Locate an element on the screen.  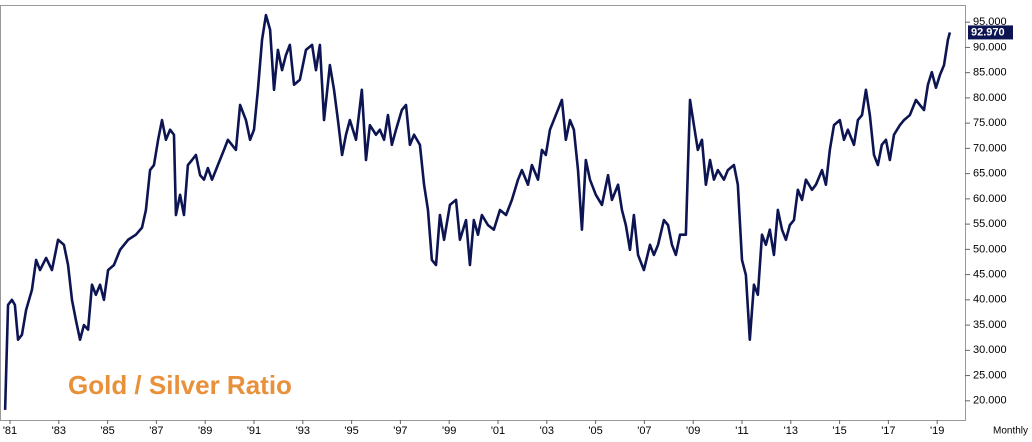
x-tick-label: '17 is located at coordinates (888, 431).